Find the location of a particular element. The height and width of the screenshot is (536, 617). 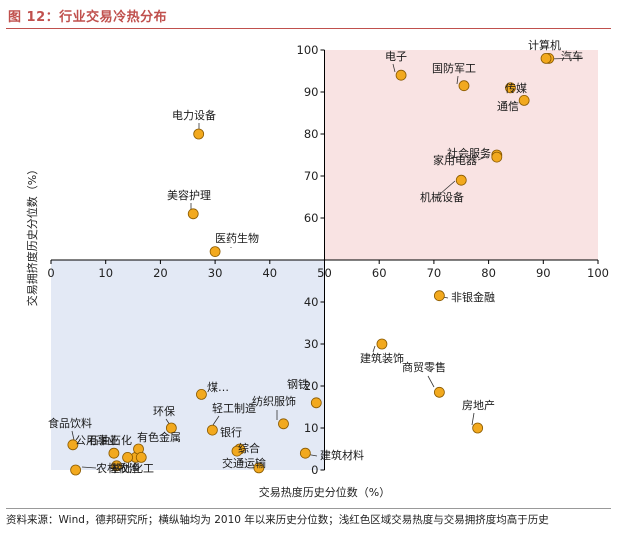

point-label: 通信 is located at coordinates (508, 106).